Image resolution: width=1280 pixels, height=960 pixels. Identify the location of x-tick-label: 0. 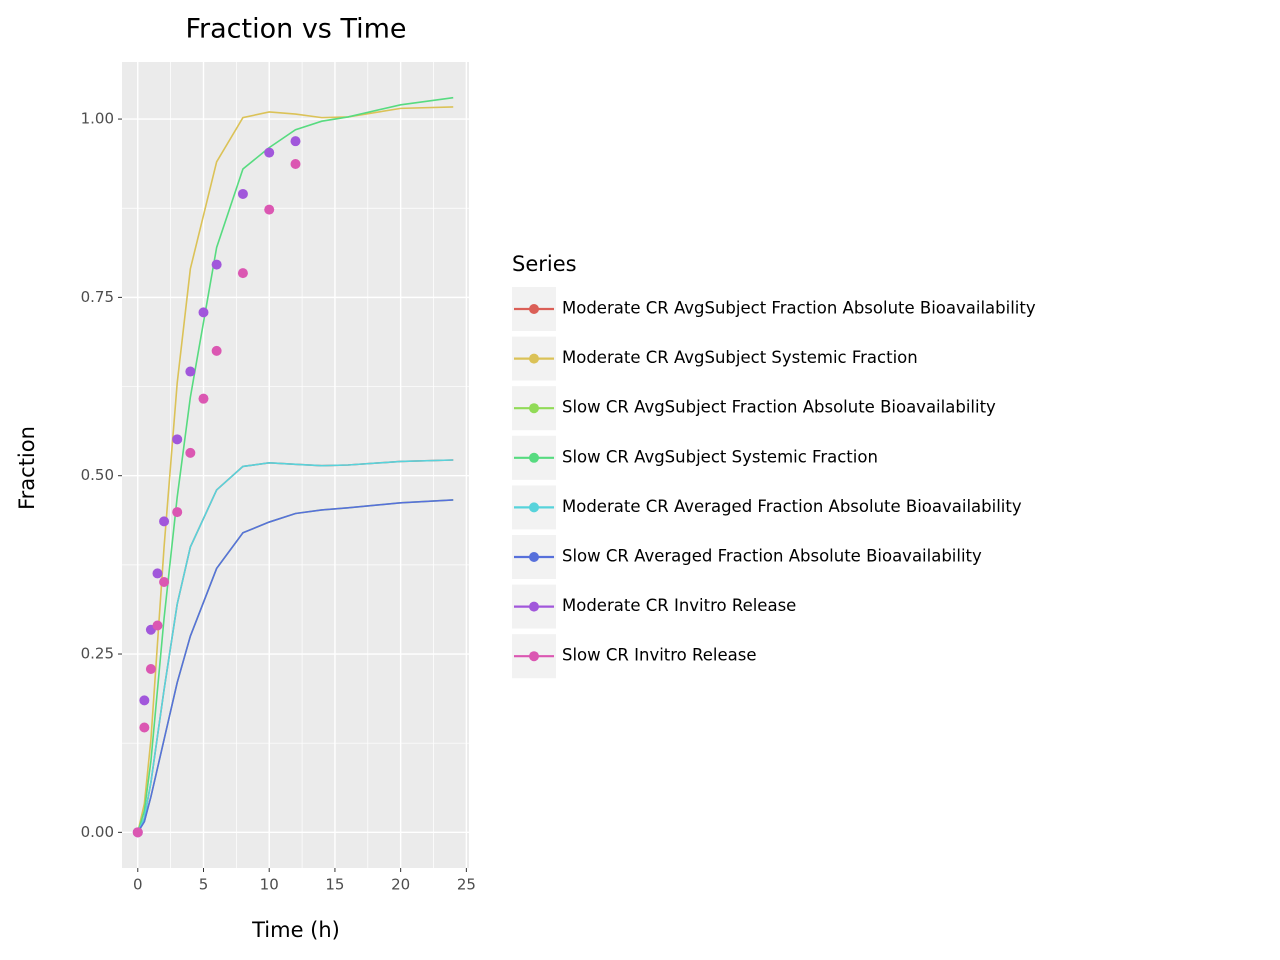
(138, 885).